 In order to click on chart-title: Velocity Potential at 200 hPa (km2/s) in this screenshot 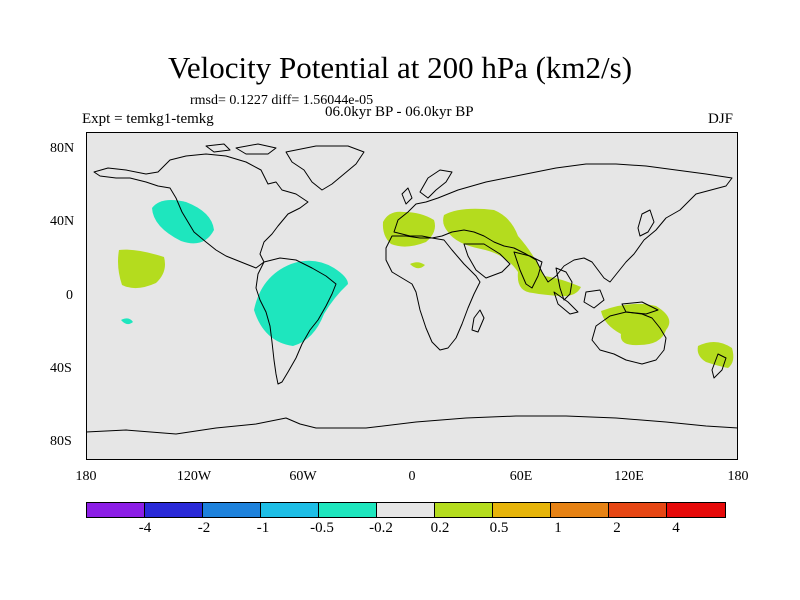, I will do `click(400, 67)`.